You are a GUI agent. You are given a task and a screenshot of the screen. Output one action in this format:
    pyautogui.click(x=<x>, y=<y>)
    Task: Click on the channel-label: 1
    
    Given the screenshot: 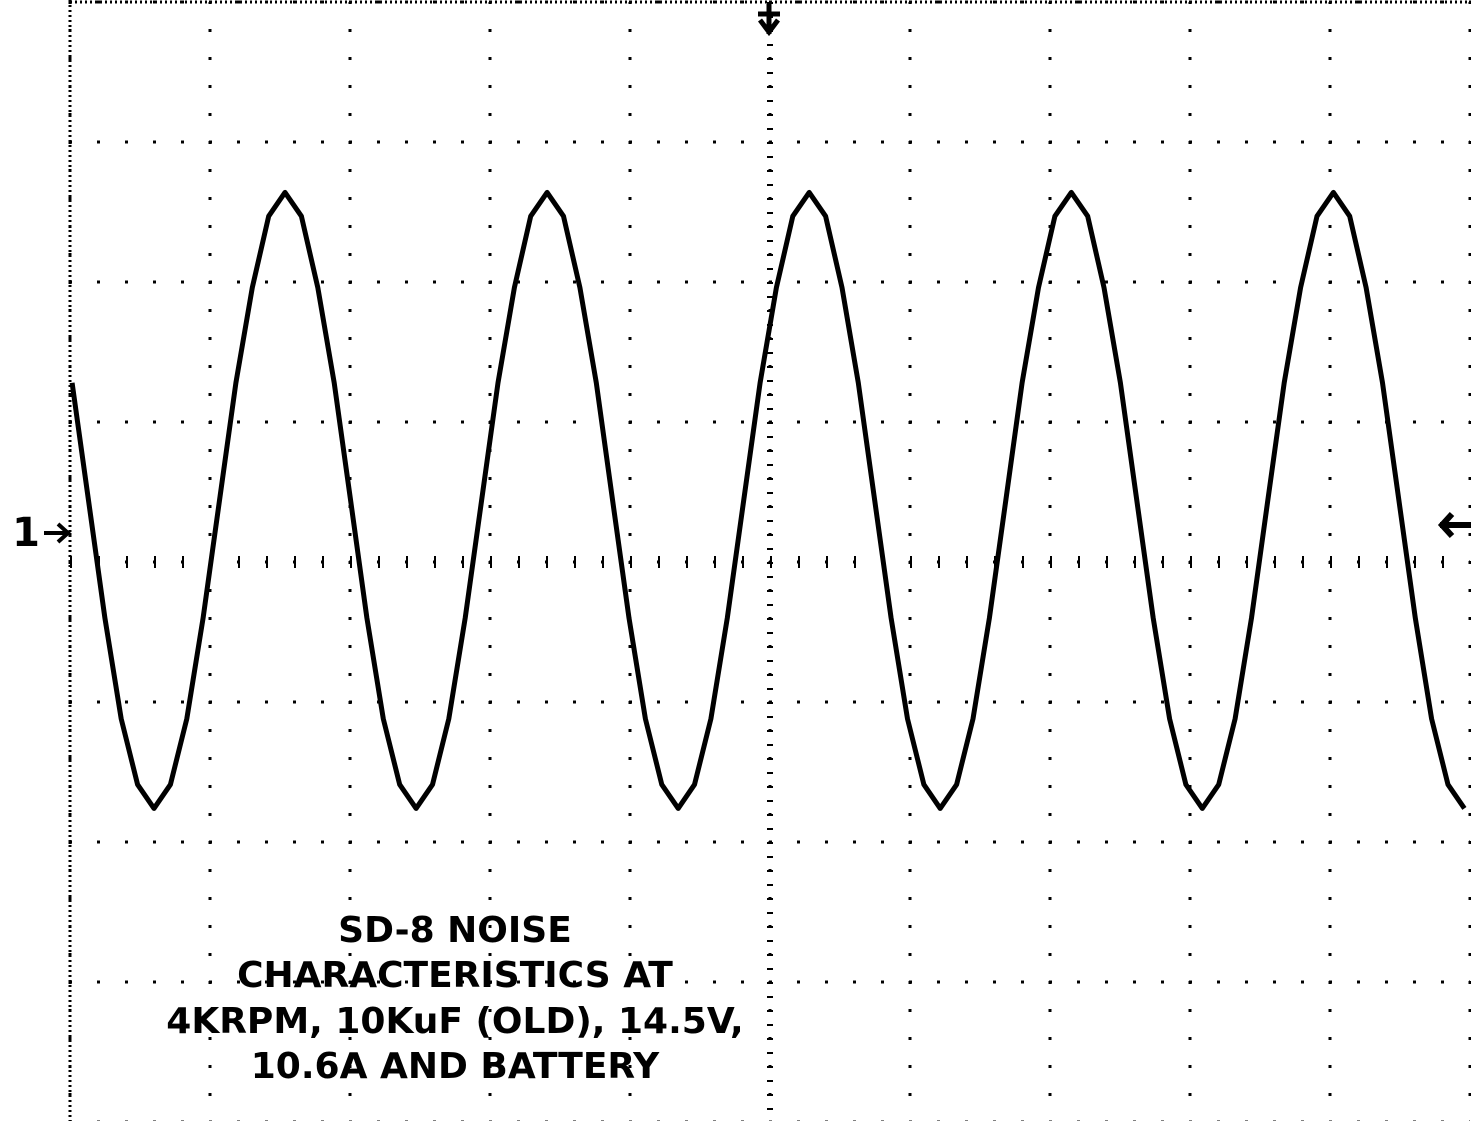 What is the action you would take?
    pyautogui.click(x=26, y=533)
    